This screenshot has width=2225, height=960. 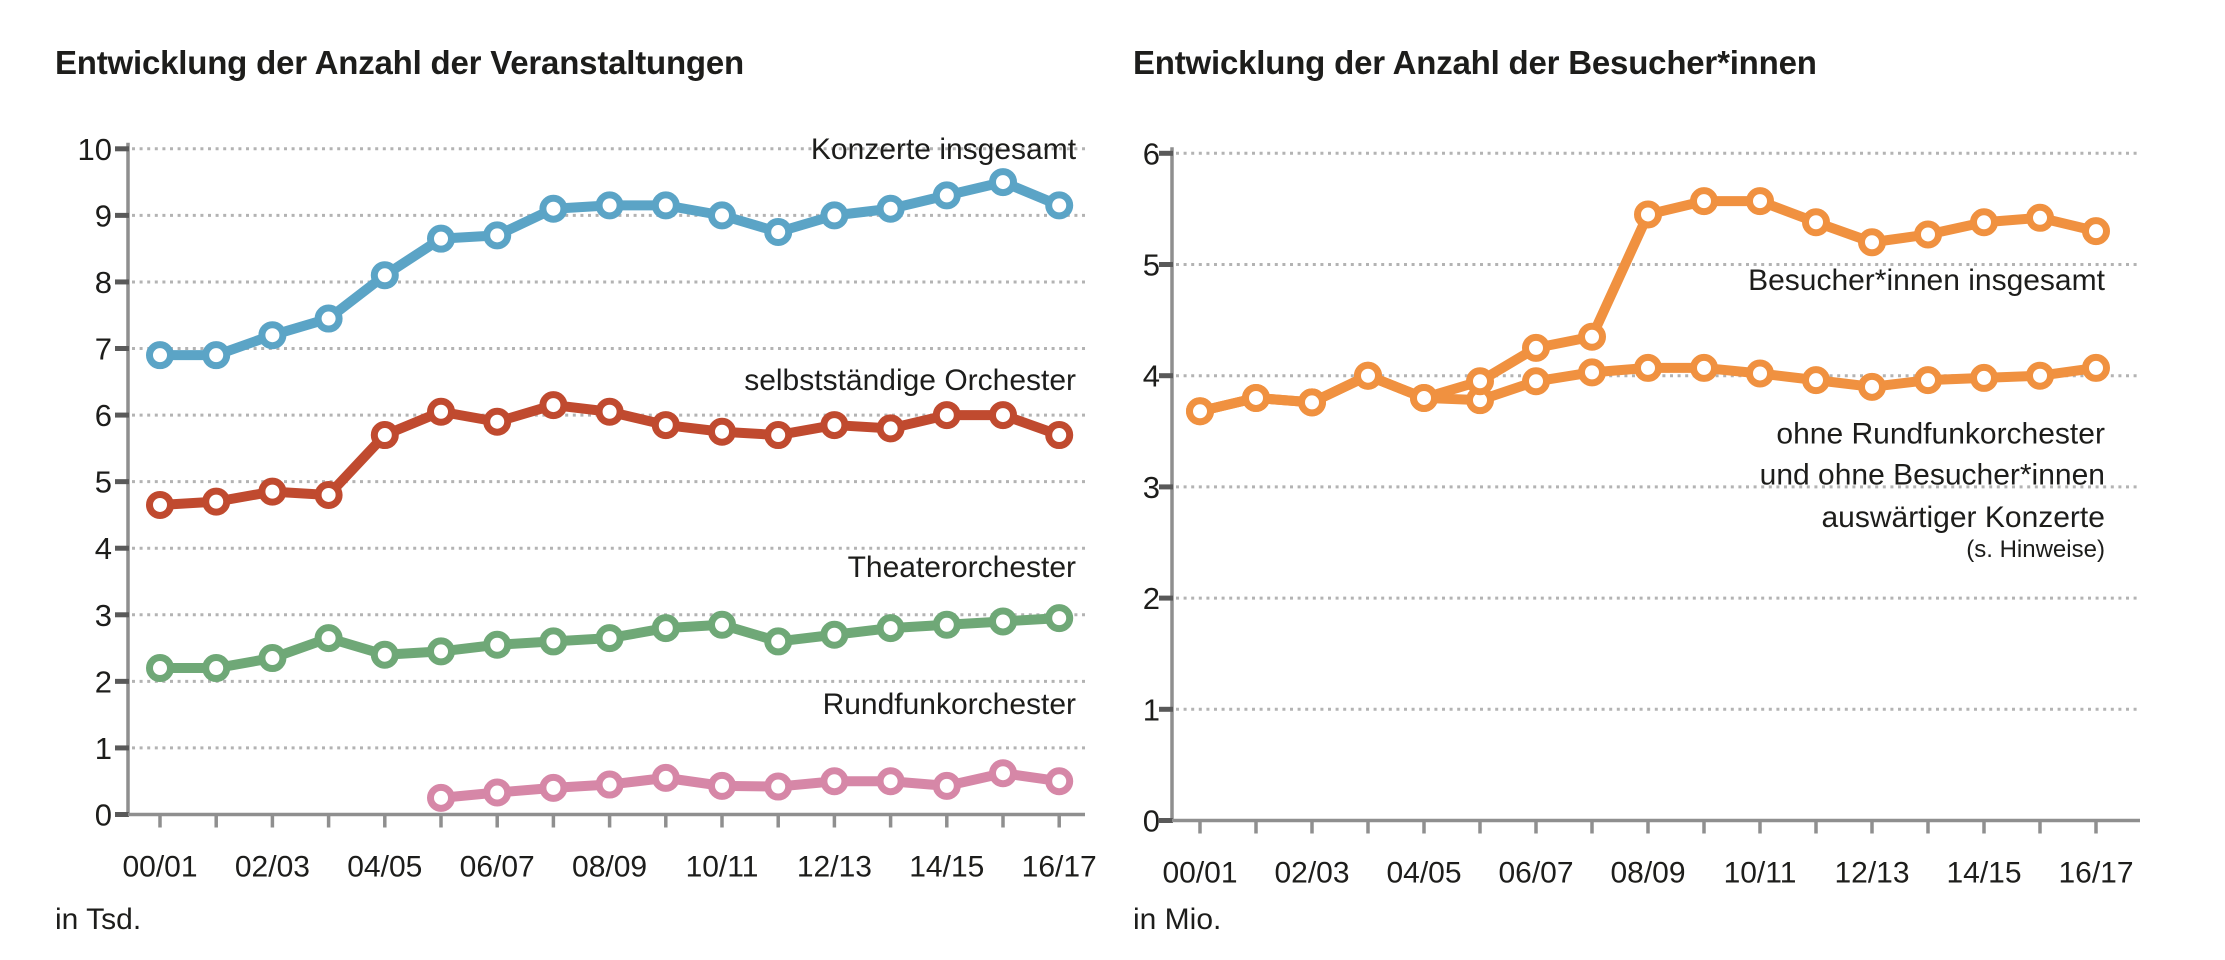 What do you see at coordinates (103, 282) in the screenshot?
I see `y-tick-label: 8` at bounding box center [103, 282].